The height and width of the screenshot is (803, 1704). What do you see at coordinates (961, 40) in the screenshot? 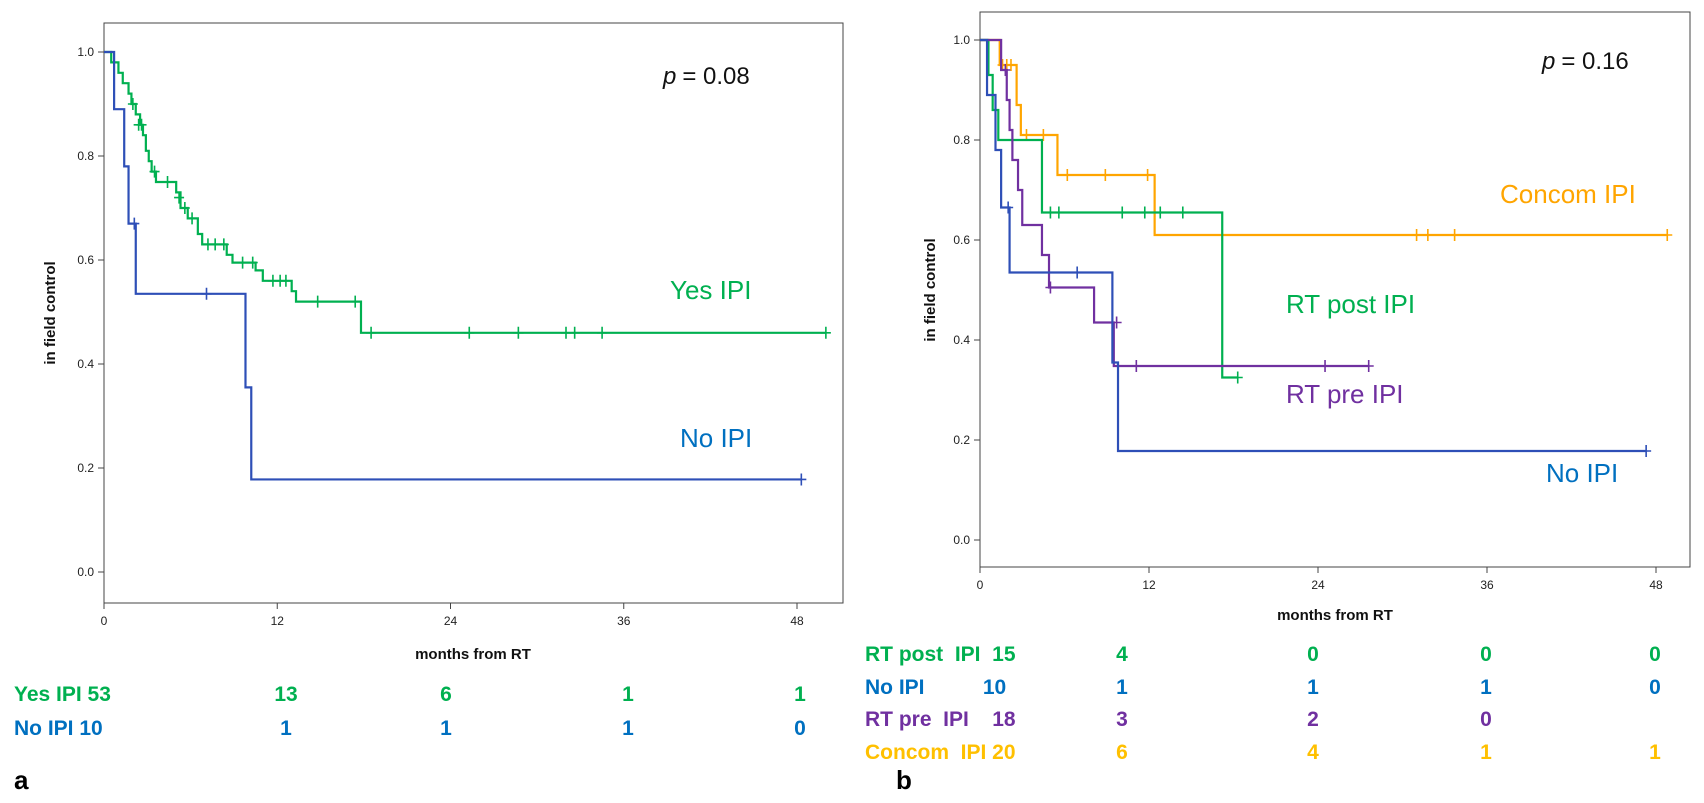
I see `y-tick-label: 1.0` at bounding box center [961, 40].